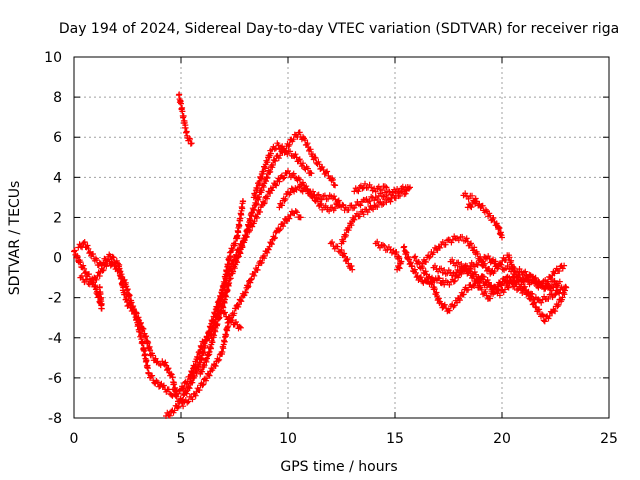 The height and width of the screenshot is (480, 640). I want to click on x-tick-label: 10, so click(288, 439).